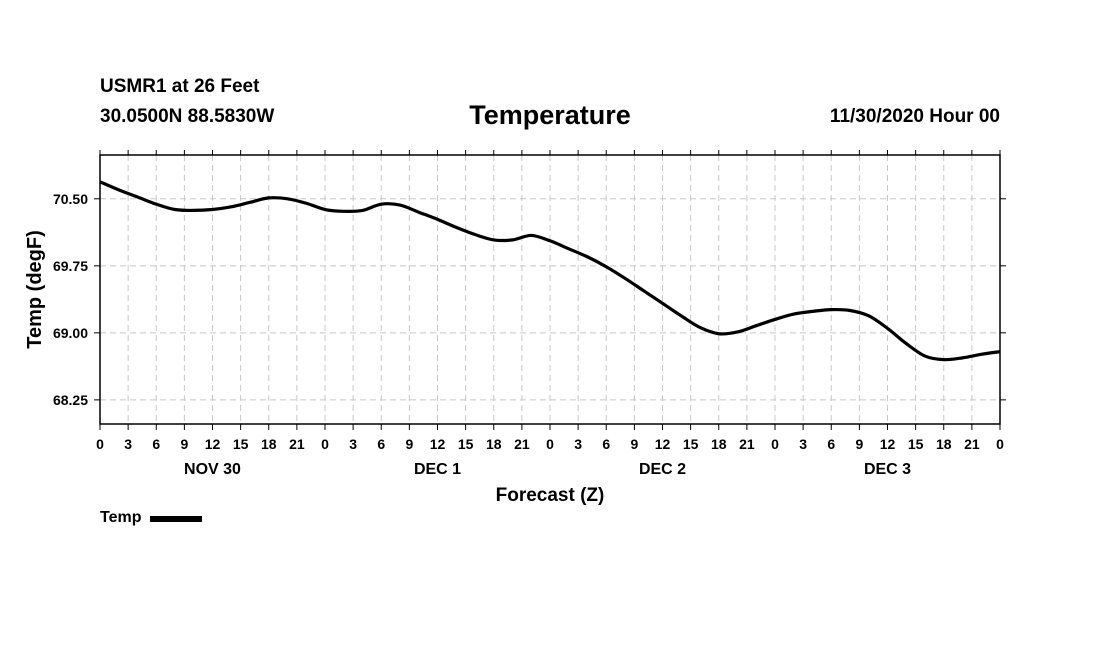 The image size is (1100, 650). Describe the element at coordinates (35, 289) in the screenshot. I see `y-axis-label: Temp (degF)` at that location.